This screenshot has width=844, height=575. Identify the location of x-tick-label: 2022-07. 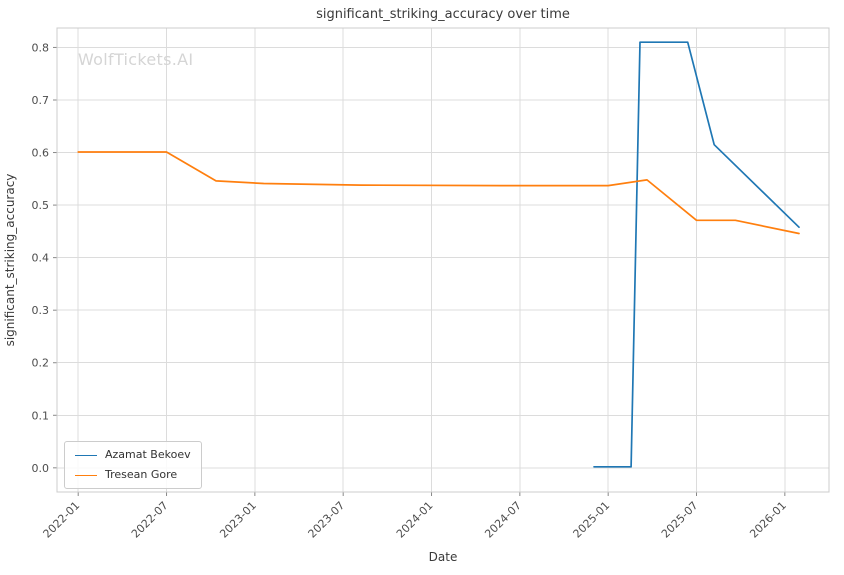
(150, 520).